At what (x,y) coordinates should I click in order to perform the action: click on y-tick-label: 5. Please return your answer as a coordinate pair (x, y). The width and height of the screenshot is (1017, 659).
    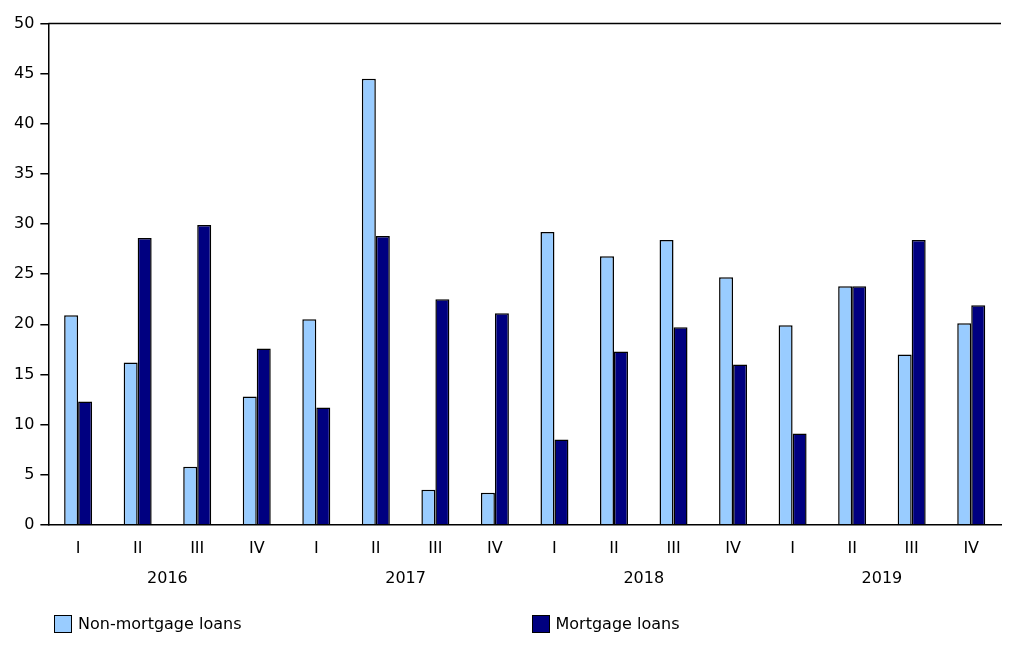
    Looking at the image, I should click on (29, 473).